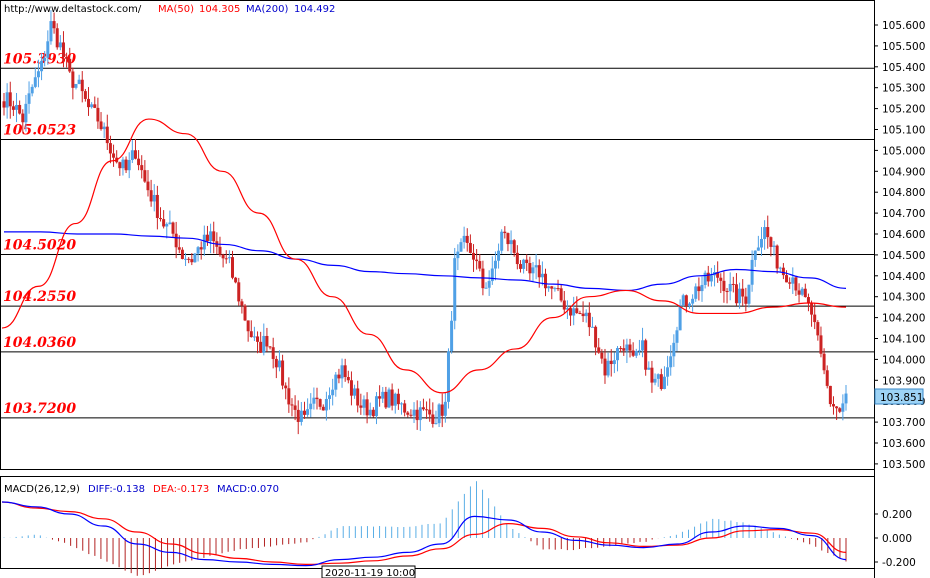 Image resolution: width=930 pixels, height=578 pixels. What do you see at coordinates (73, 9) in the screenshot?
I see `source-url: http://www.deltastock.com/` at bounding box center [73, 9].